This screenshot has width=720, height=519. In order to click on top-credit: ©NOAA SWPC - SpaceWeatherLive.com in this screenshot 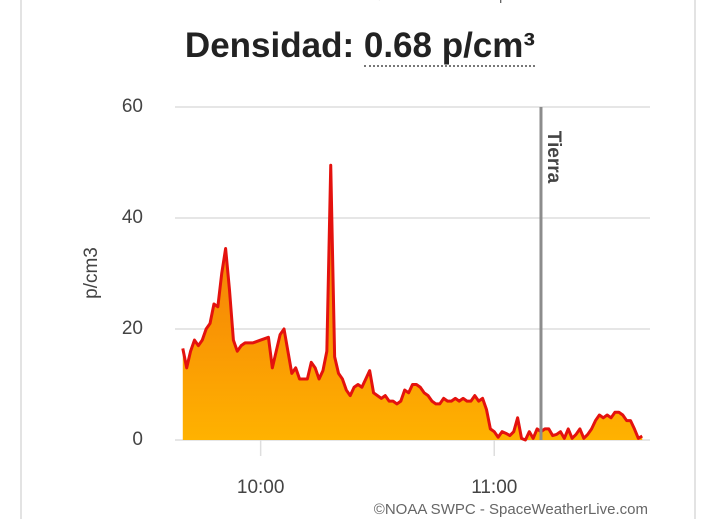, I will do `click(511, 2)`.